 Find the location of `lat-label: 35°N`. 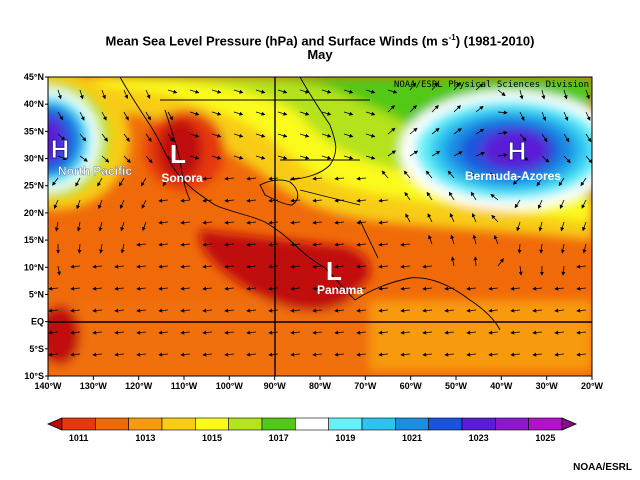

lat-label: 35°N is located at coordinates (34, 131).